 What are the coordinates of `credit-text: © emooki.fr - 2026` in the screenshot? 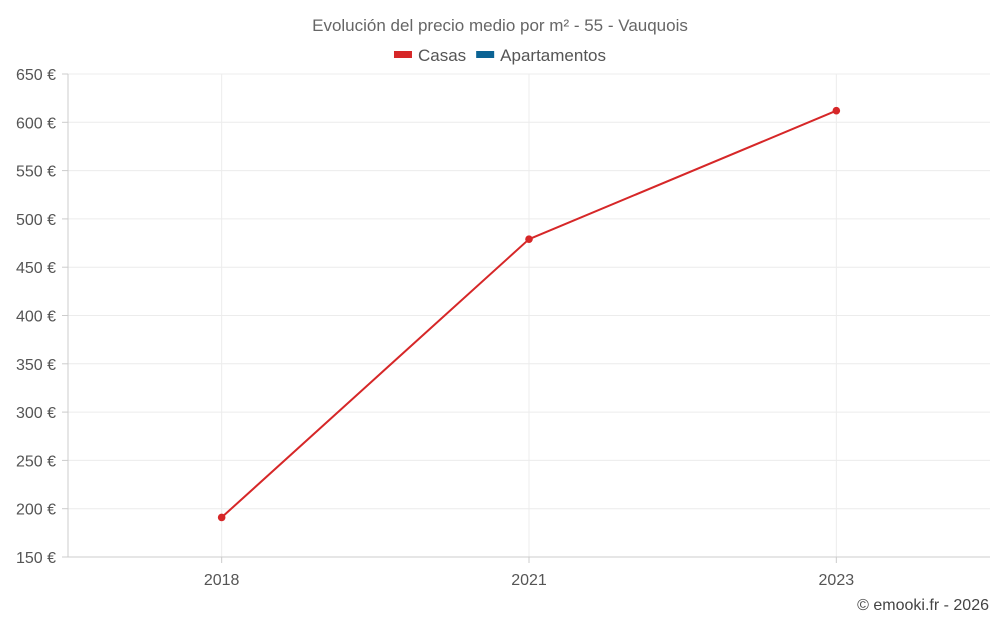 It's located at (923, 605).